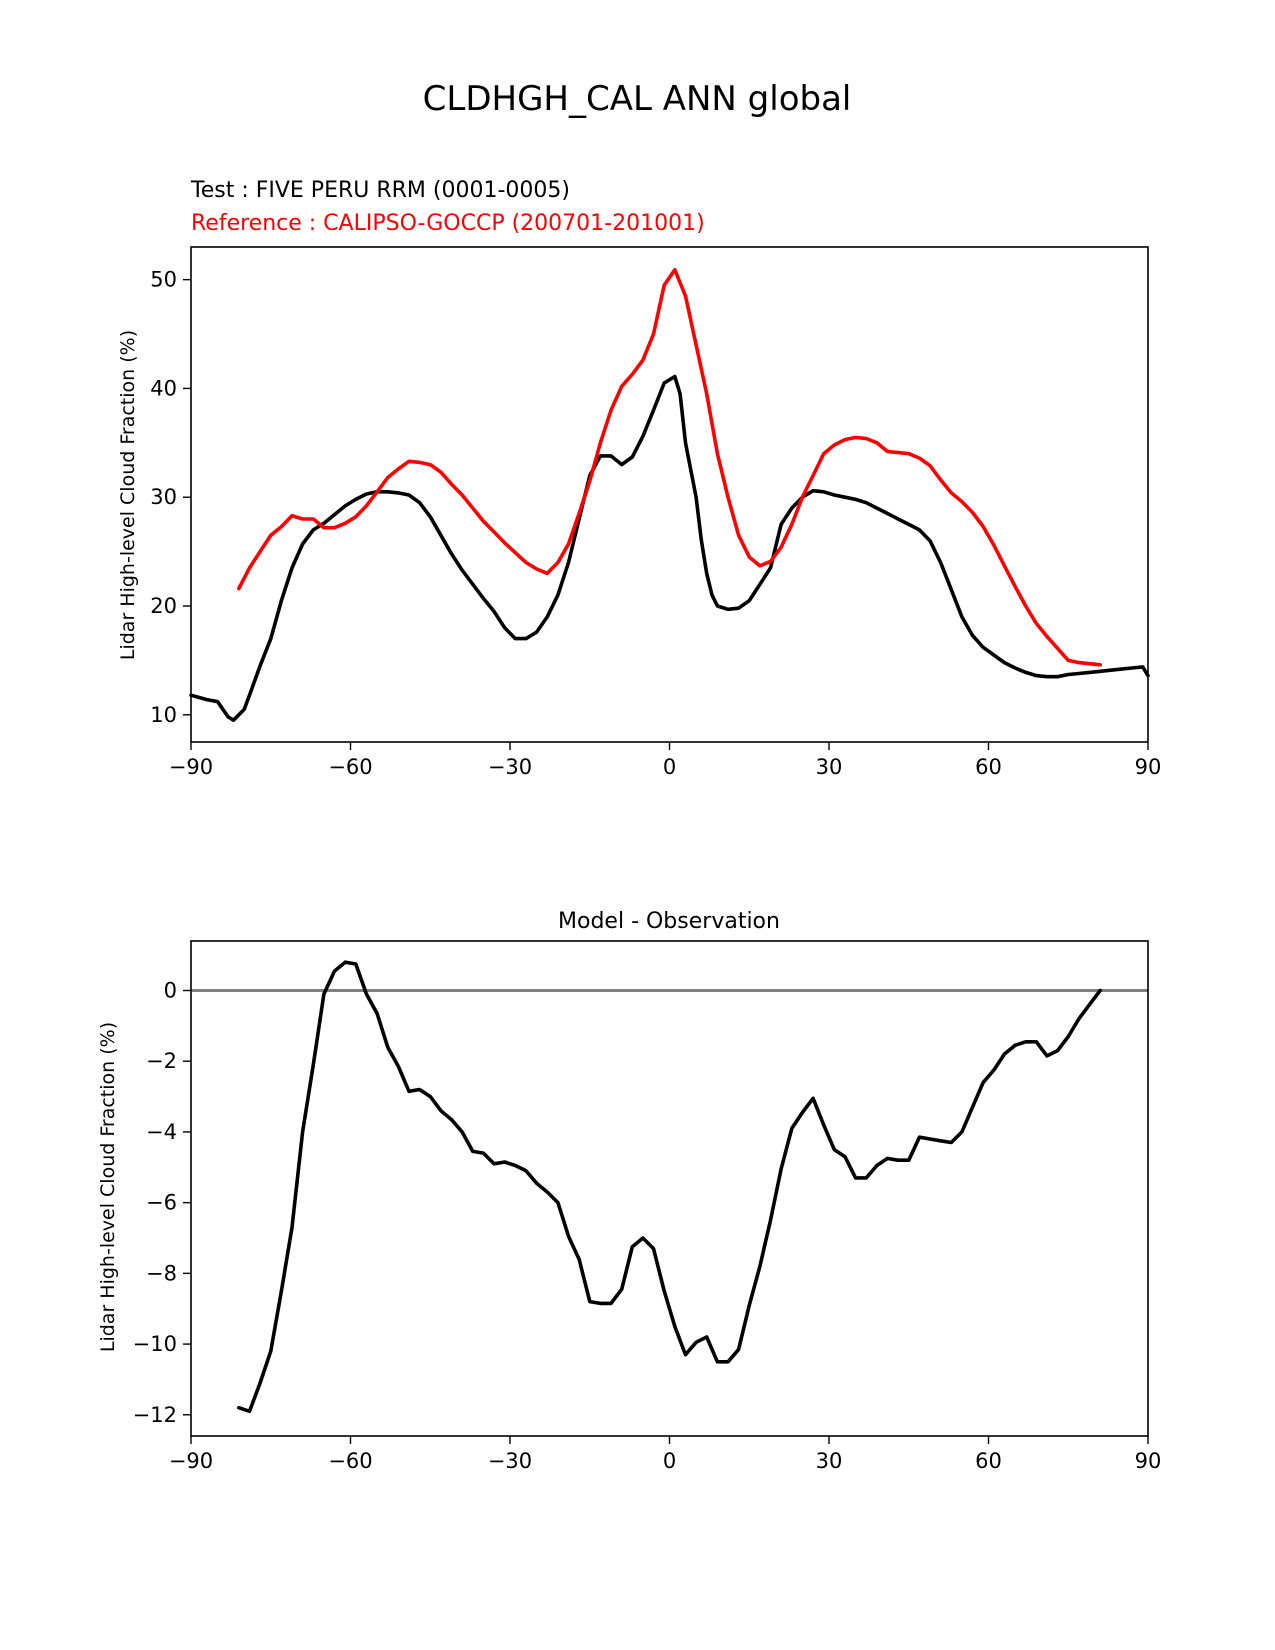 This screenshot has width=1275, height=1650. Describe the element at coordinates (163, 280) in the screenshot. I see `top-ytick-label: 50` at that location.